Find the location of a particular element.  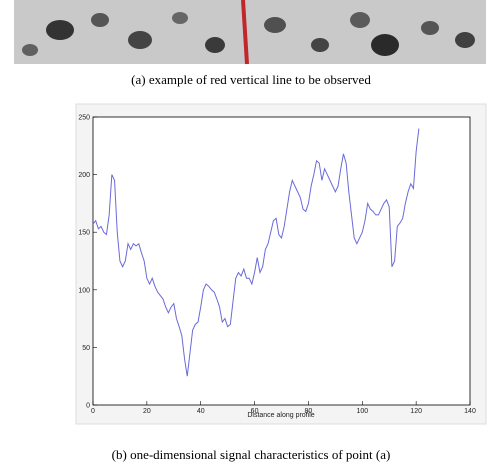

x-tick-label: 0 is located at coordinates (93, 411).